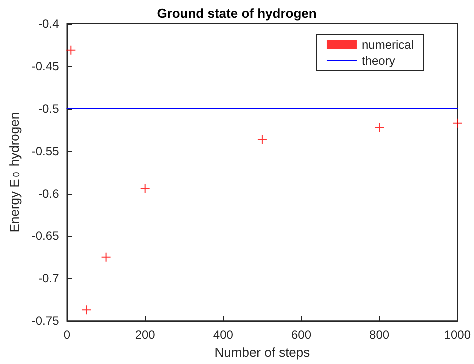 The width and height of the screenshot is (474, 364). What do you see at coordinates (49, 109) in the screenshot?
I see `y-tick-label: -0.5` at bounding box center [49, 109].